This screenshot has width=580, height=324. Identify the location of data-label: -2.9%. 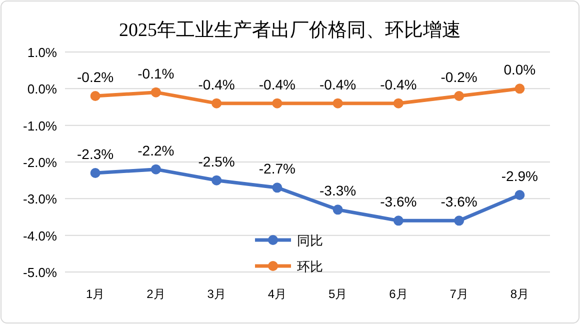
(519, 176).